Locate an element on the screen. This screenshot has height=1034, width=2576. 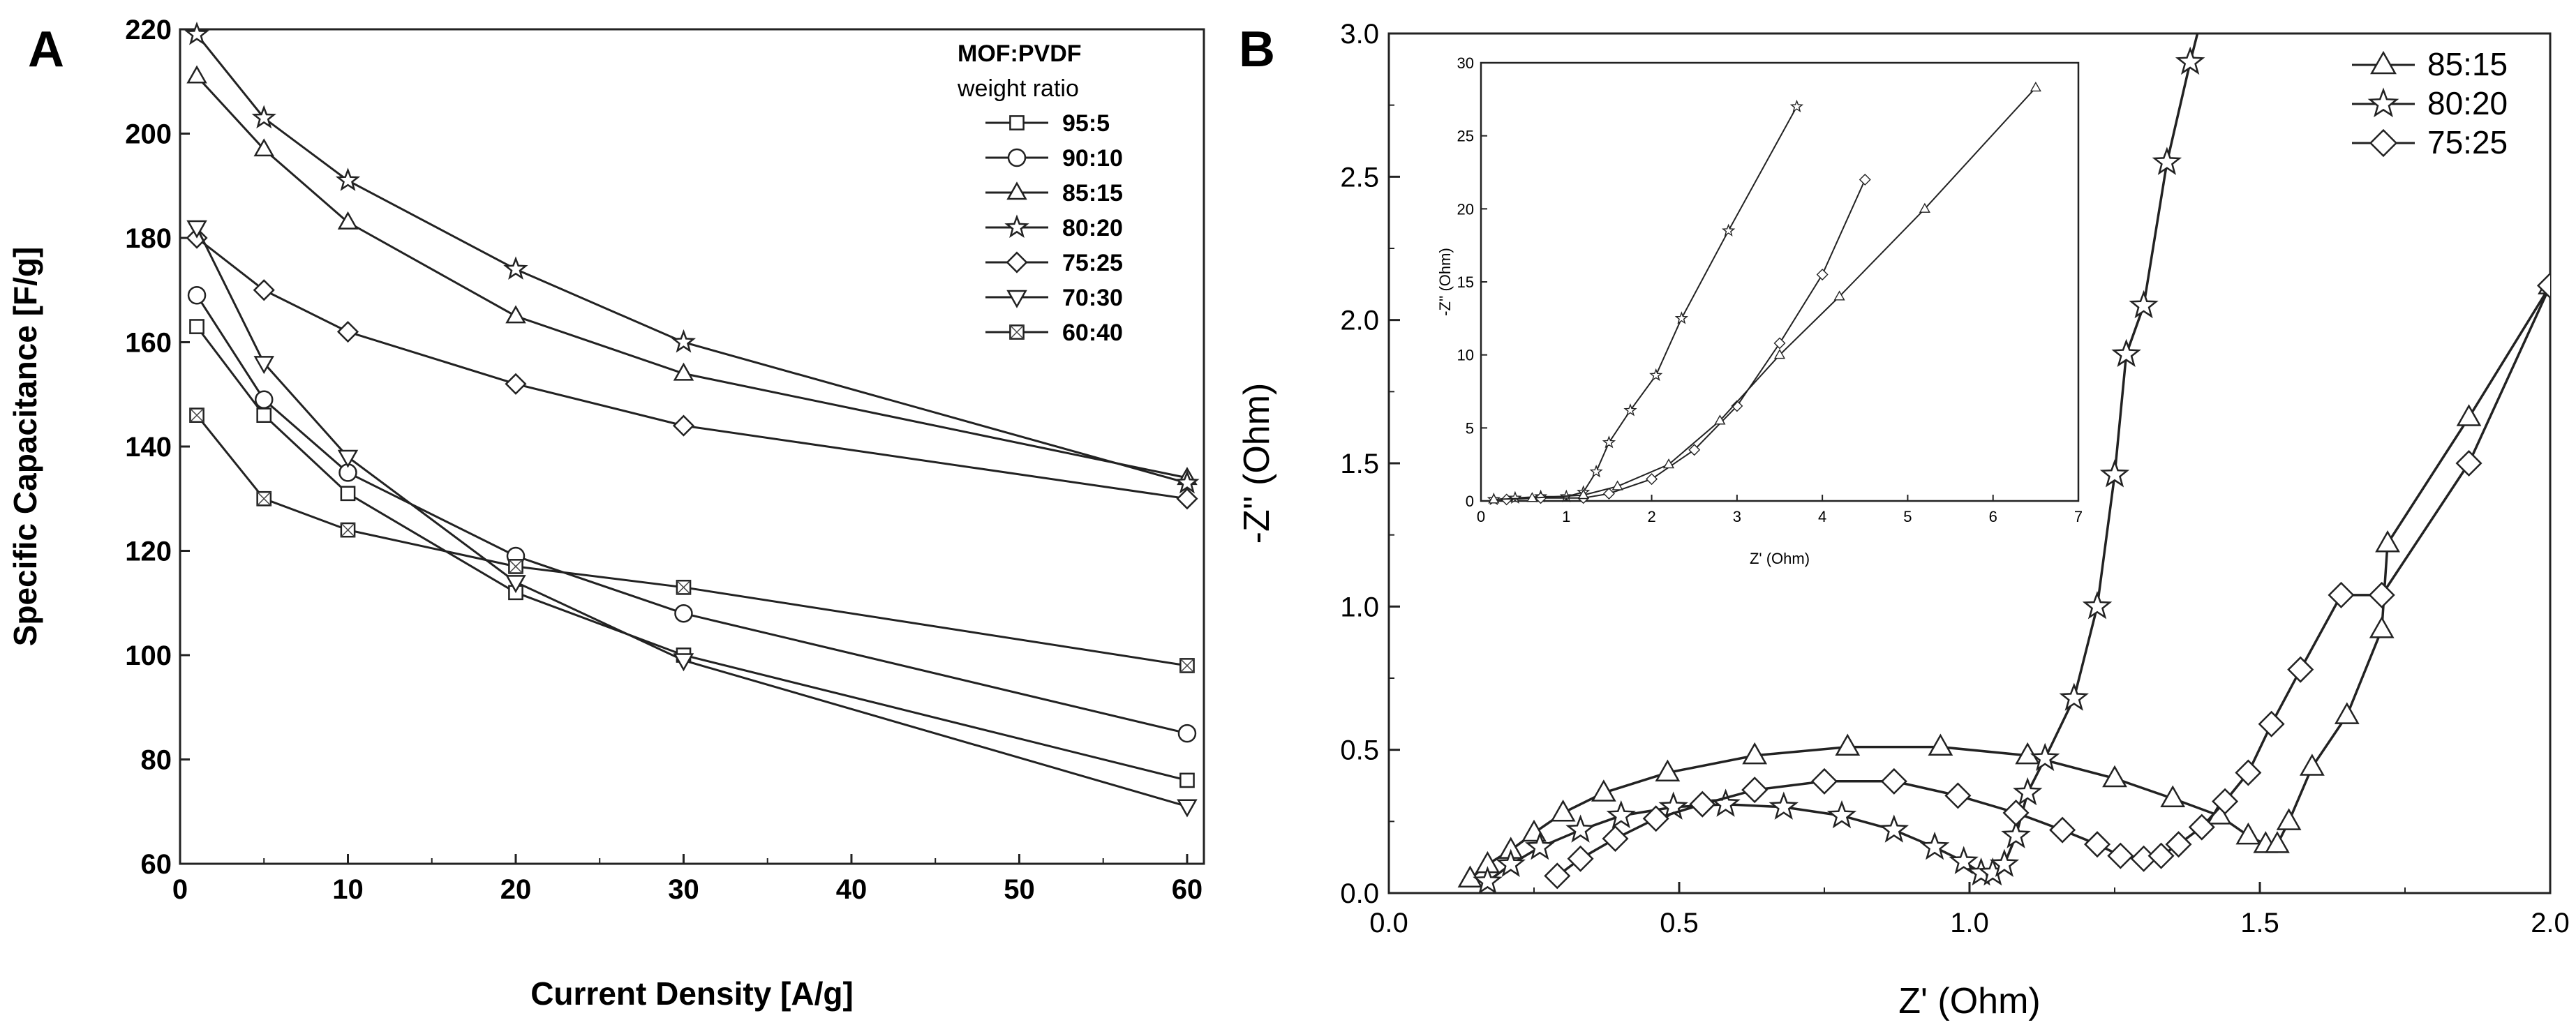
panel-a-y-tick-label: 160 is located at coordinates (148, 343).